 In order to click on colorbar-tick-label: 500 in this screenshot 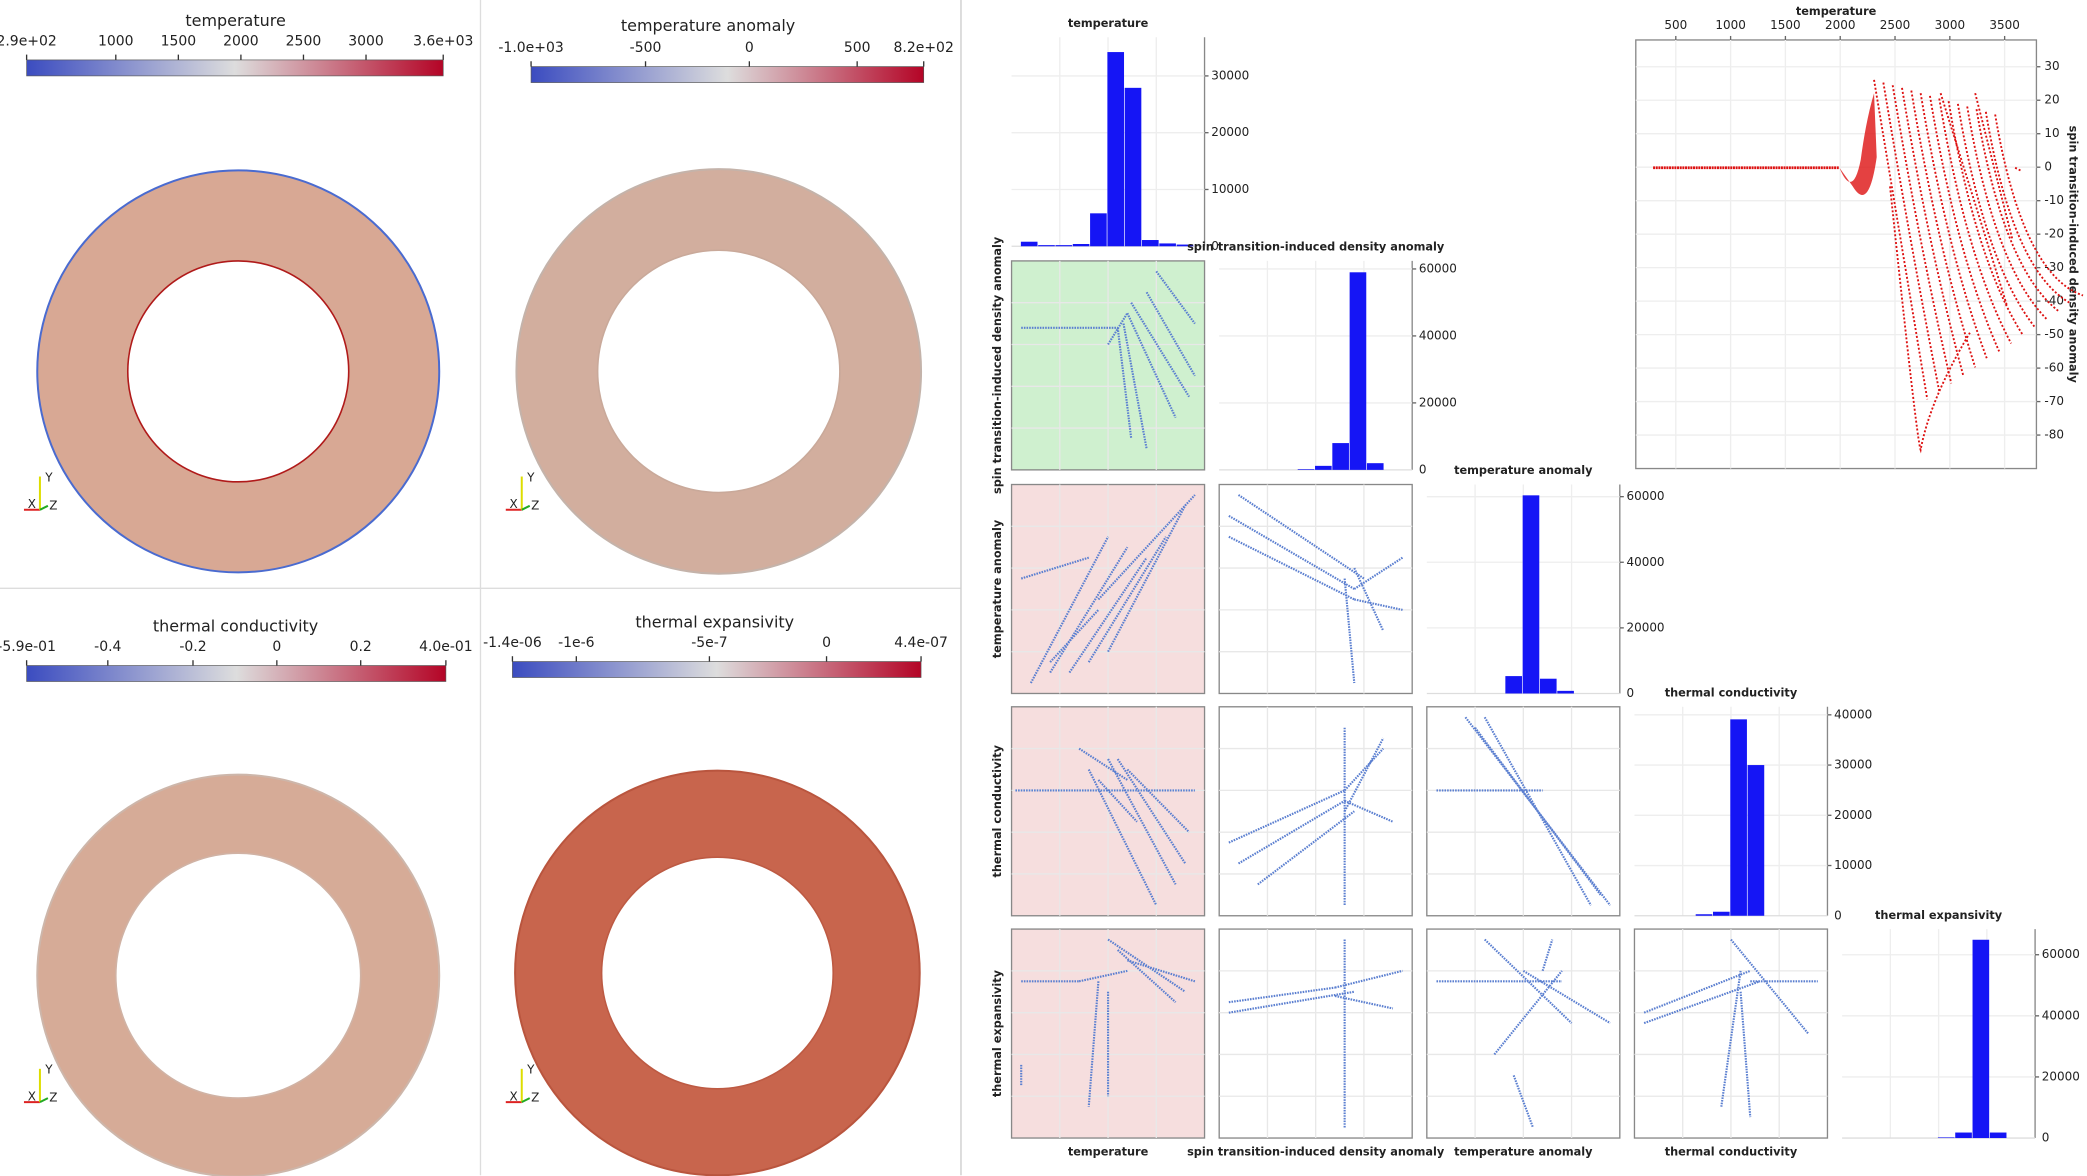, I will do `click(857, 48)`.